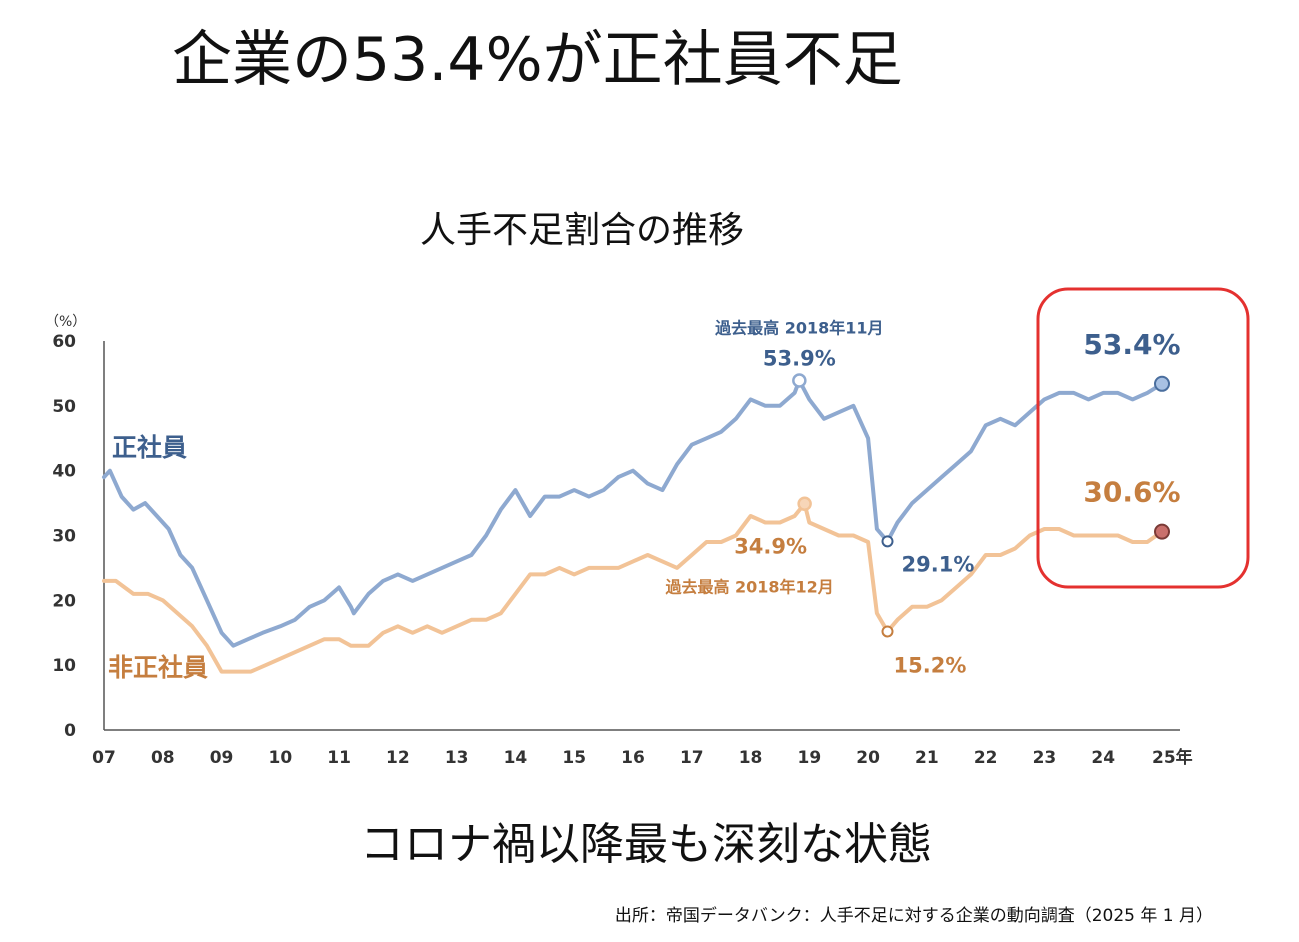 This screenshot has height=942, width=1299. I want to click on x-tick-label: 08, so click(163, 758).